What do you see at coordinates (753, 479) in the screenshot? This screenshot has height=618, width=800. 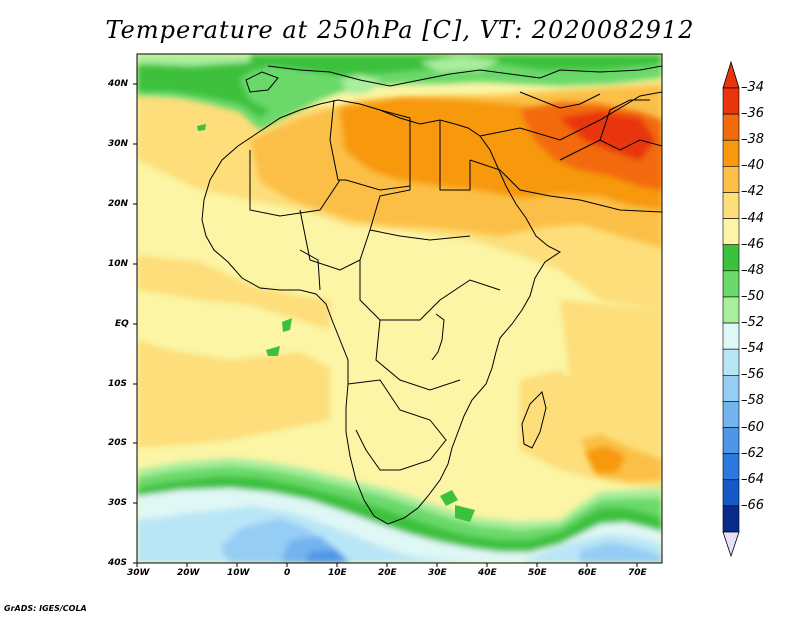 I see `colorbar-label: –64` at bounding box center [753, 479].